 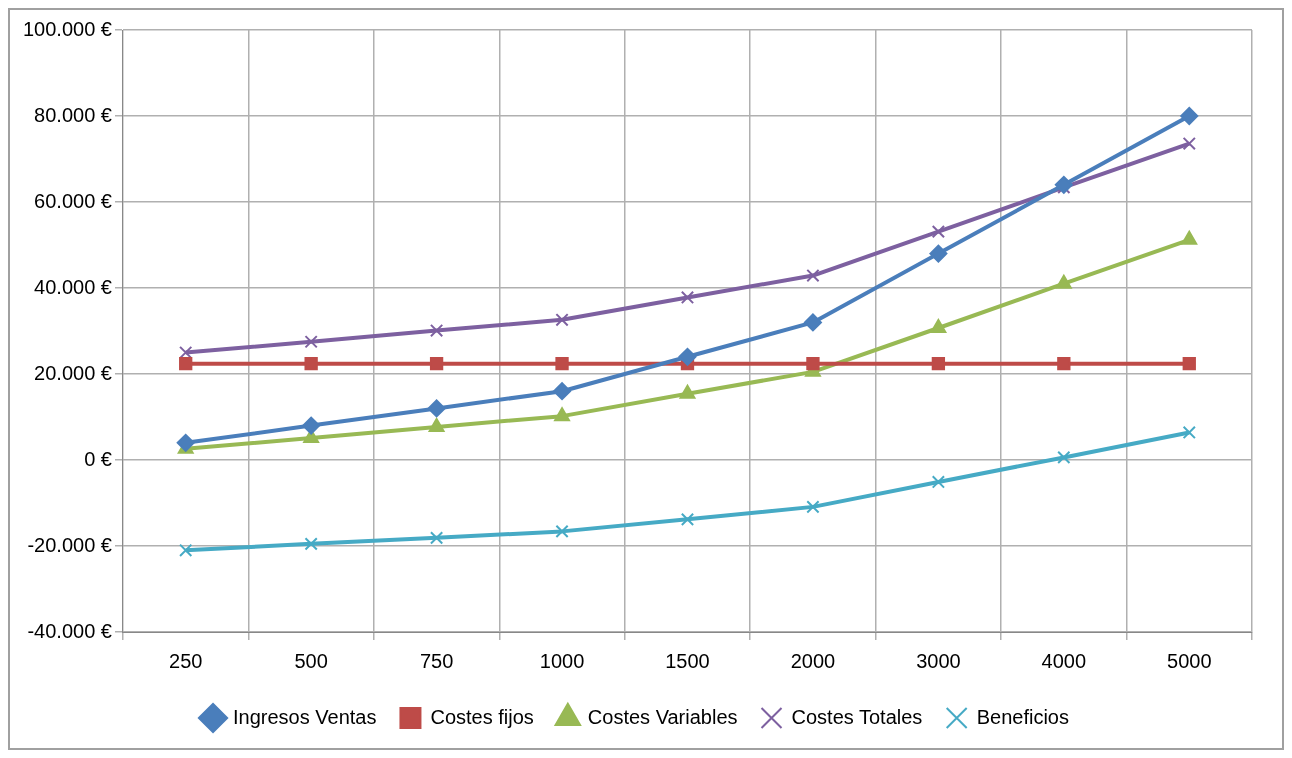 What do you see at coordinates (69, 630) in the screenshot?
I see `y-tick-label: -40.000 €` at bounding box center [69, 630].